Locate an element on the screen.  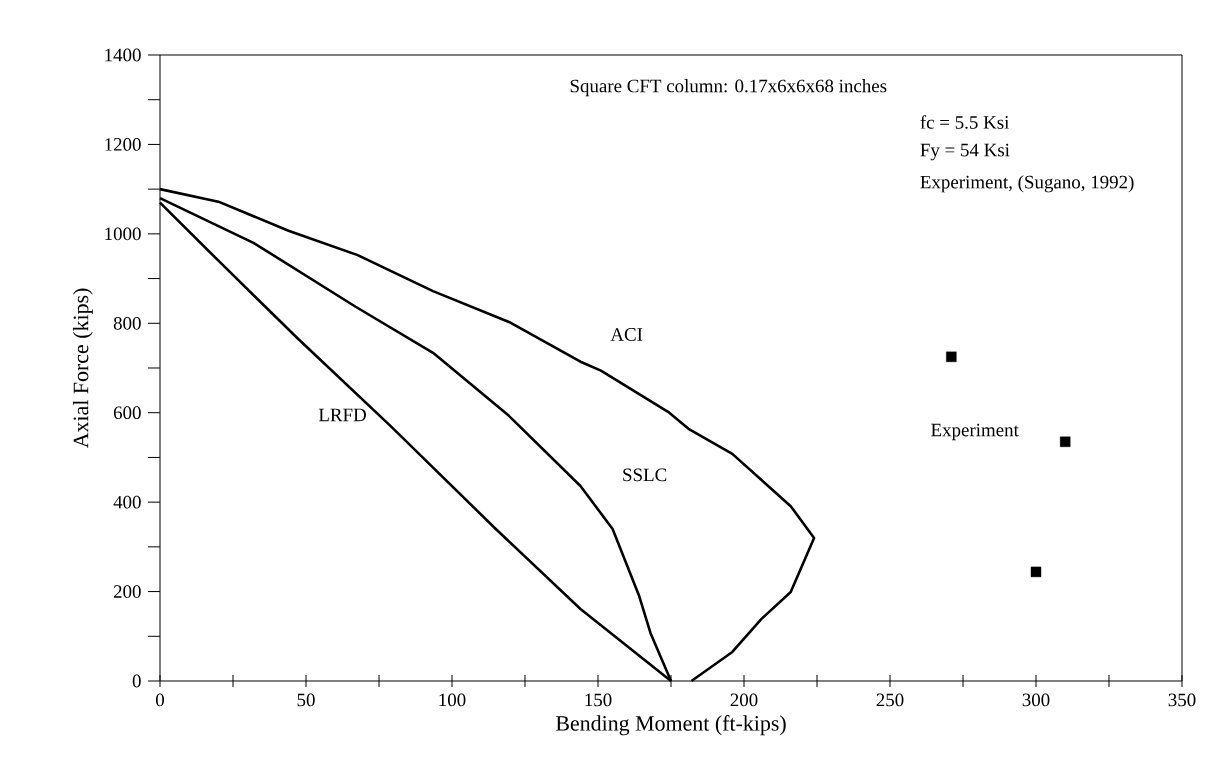
x-tick-label: 100 is located at coordinates (452, 700).